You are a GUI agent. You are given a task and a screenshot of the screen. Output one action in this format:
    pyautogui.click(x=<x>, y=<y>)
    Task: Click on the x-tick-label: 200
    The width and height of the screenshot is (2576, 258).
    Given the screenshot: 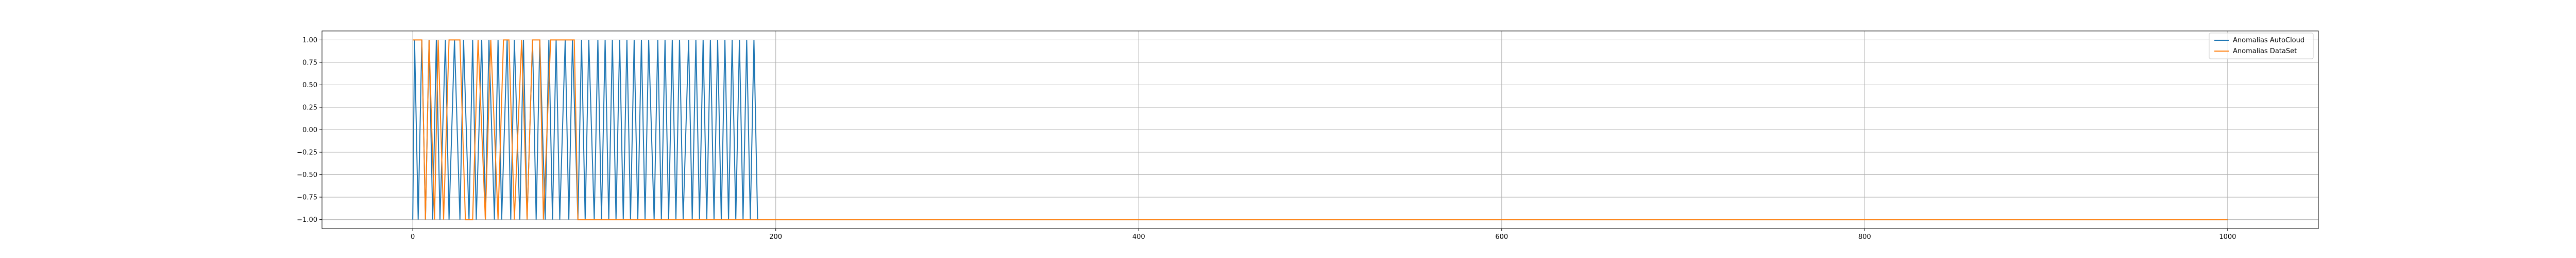 What is the action you would take?
    pyautogui.click(x=775, y=237)
    